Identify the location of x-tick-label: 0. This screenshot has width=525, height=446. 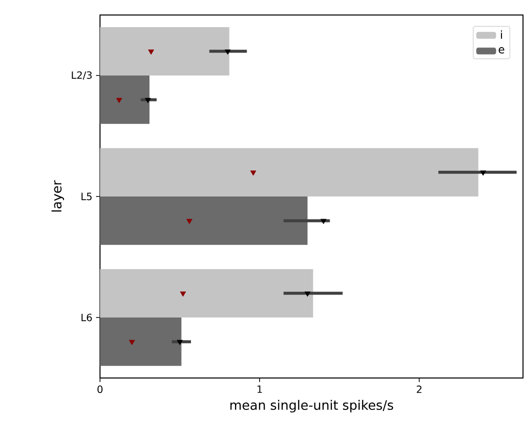
(100, 390).